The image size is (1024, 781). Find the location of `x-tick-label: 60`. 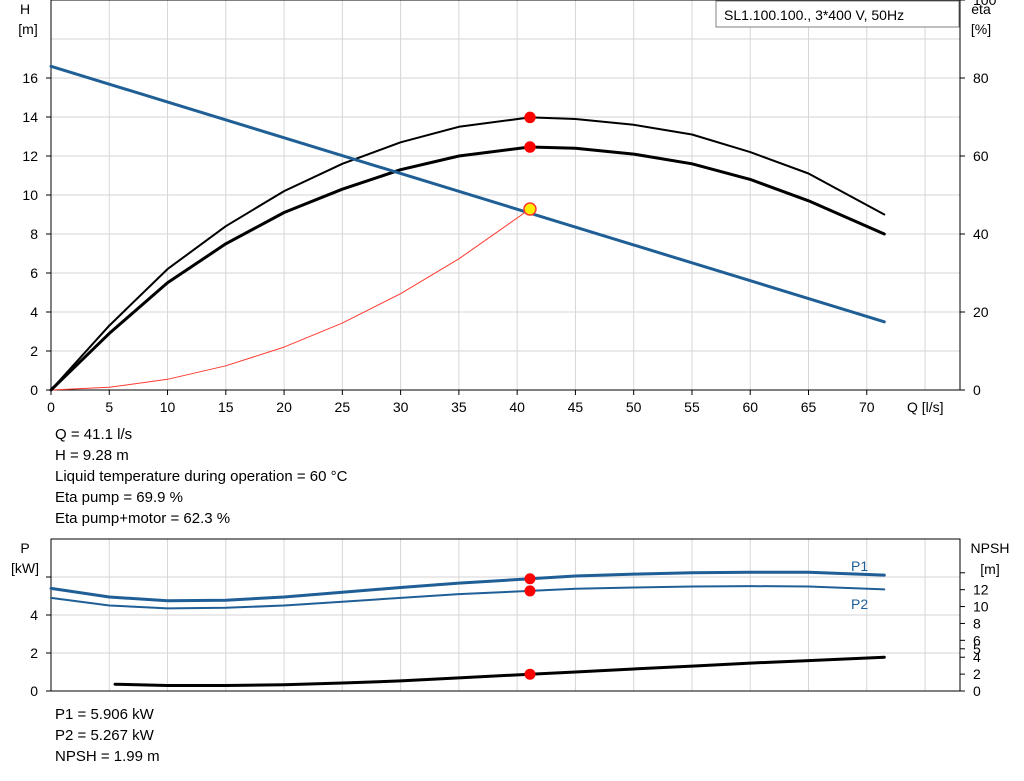

x-tick-label: 60 is located at coordinates (750, 407).